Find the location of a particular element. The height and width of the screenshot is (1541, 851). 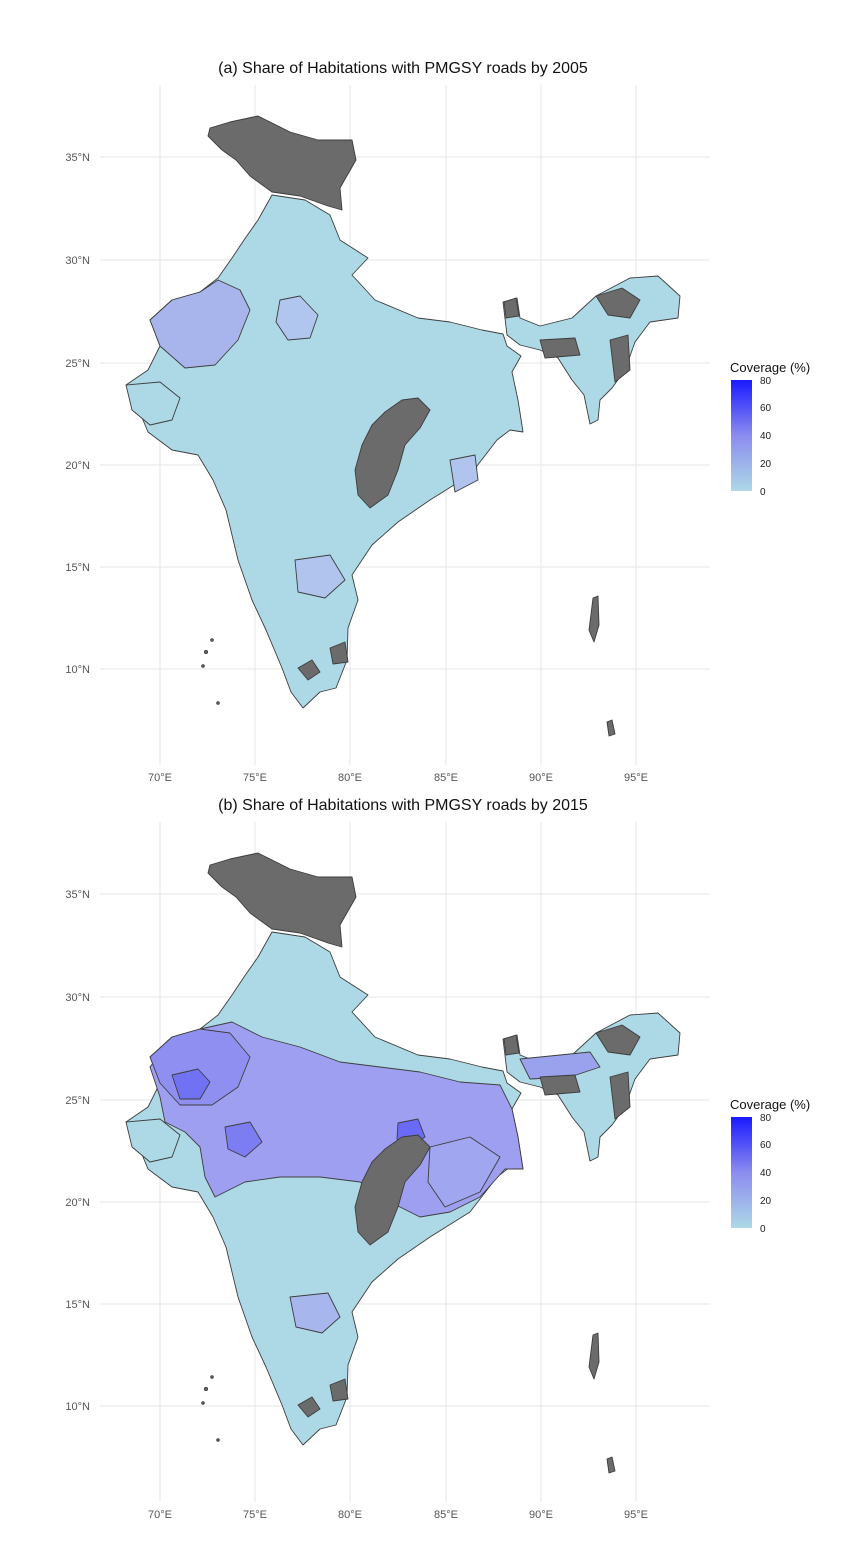

legend-b-tick-20: 20 is located at coordinates (766, 1201).